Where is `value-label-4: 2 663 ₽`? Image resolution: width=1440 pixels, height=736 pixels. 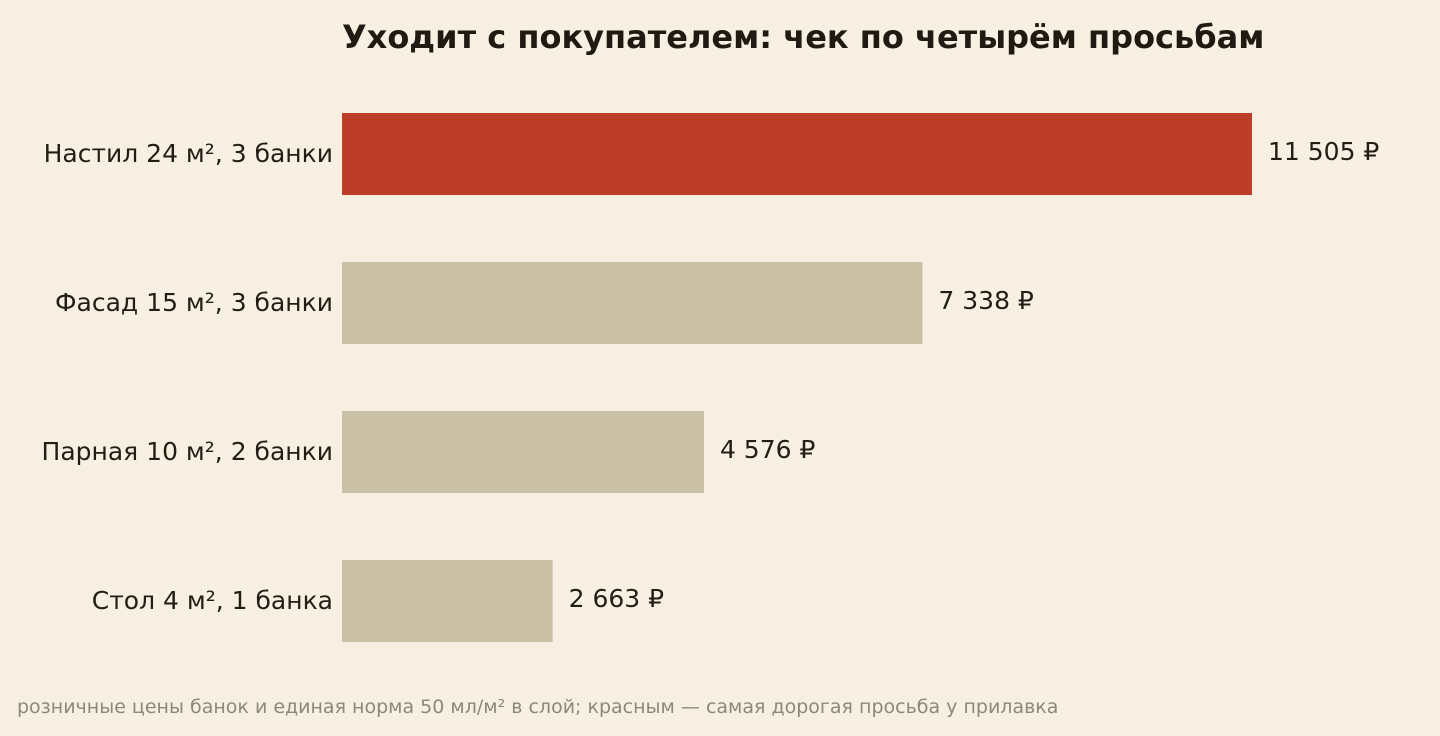
value-label-4: 2 663 ₽ is located at coordinates (617, 598).